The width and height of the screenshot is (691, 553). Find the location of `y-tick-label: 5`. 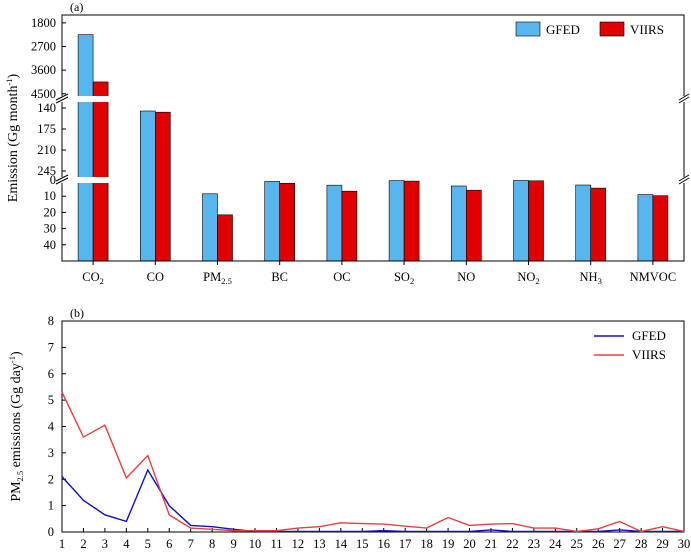

y-tick-label: 5 is located at coordinates (51, 400).